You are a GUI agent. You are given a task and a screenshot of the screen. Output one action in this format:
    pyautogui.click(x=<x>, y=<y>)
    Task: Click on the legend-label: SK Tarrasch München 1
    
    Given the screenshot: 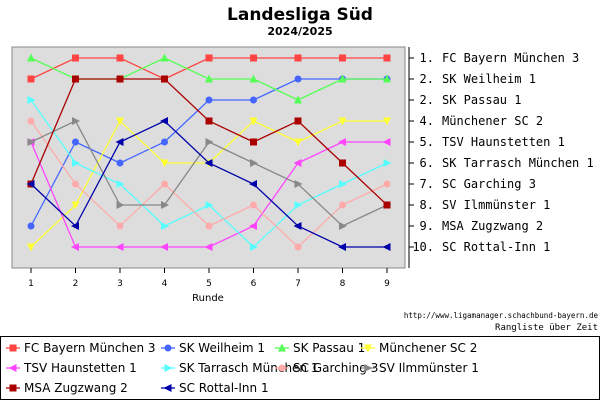 What is the action you would take?
    pyautogui.click(x=248, y=368)
    